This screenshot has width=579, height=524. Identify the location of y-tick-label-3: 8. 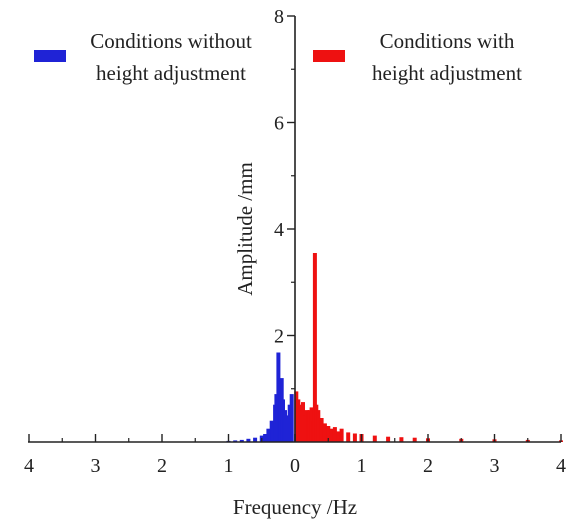
(279, 17).